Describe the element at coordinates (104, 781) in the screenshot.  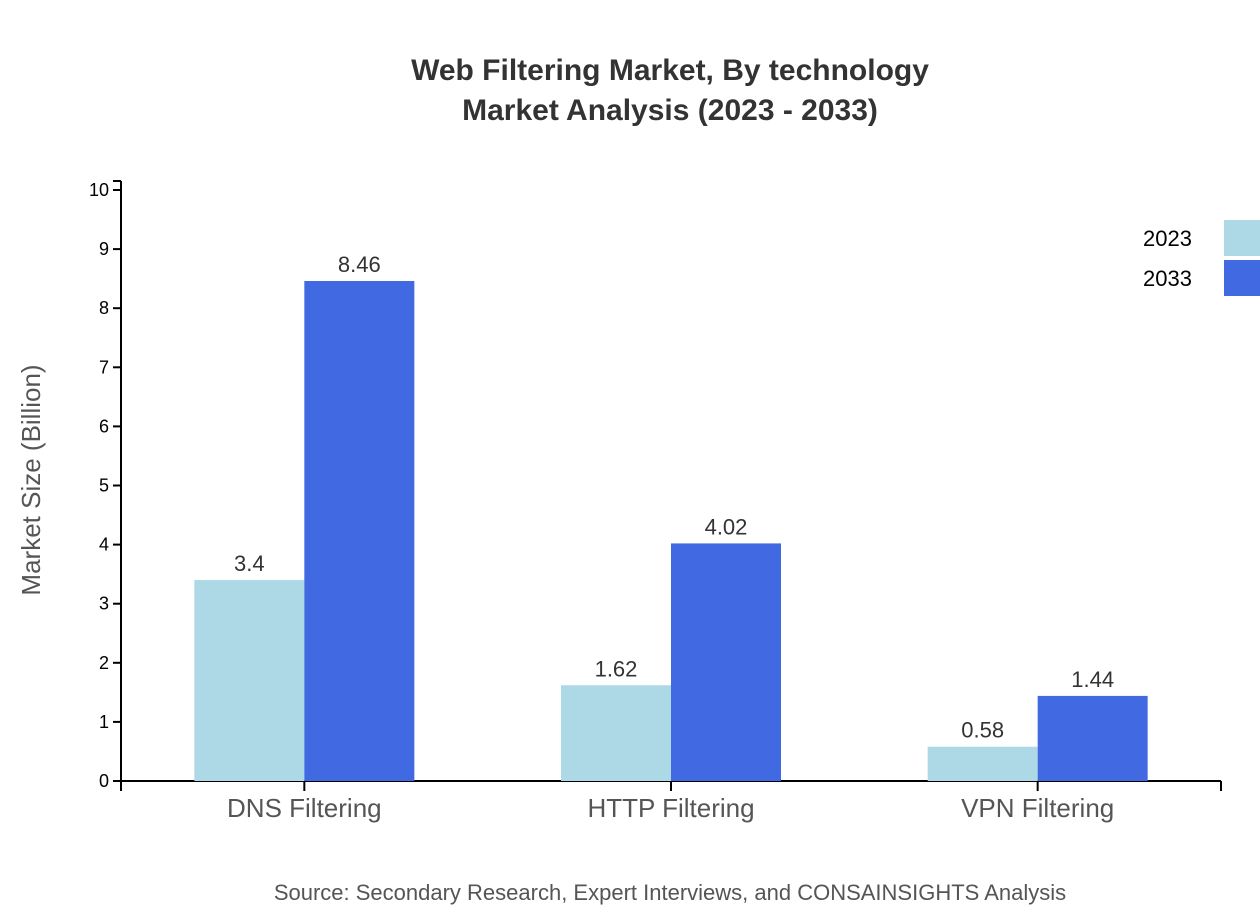
I see `y-tick-label: 0` at that location.